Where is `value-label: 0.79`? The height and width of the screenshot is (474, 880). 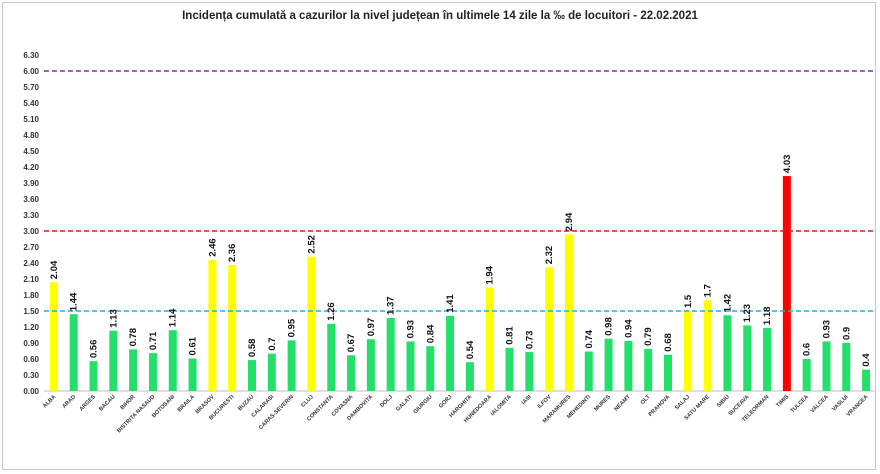
value-label: 0.79 is located at coordinates (648, 336).